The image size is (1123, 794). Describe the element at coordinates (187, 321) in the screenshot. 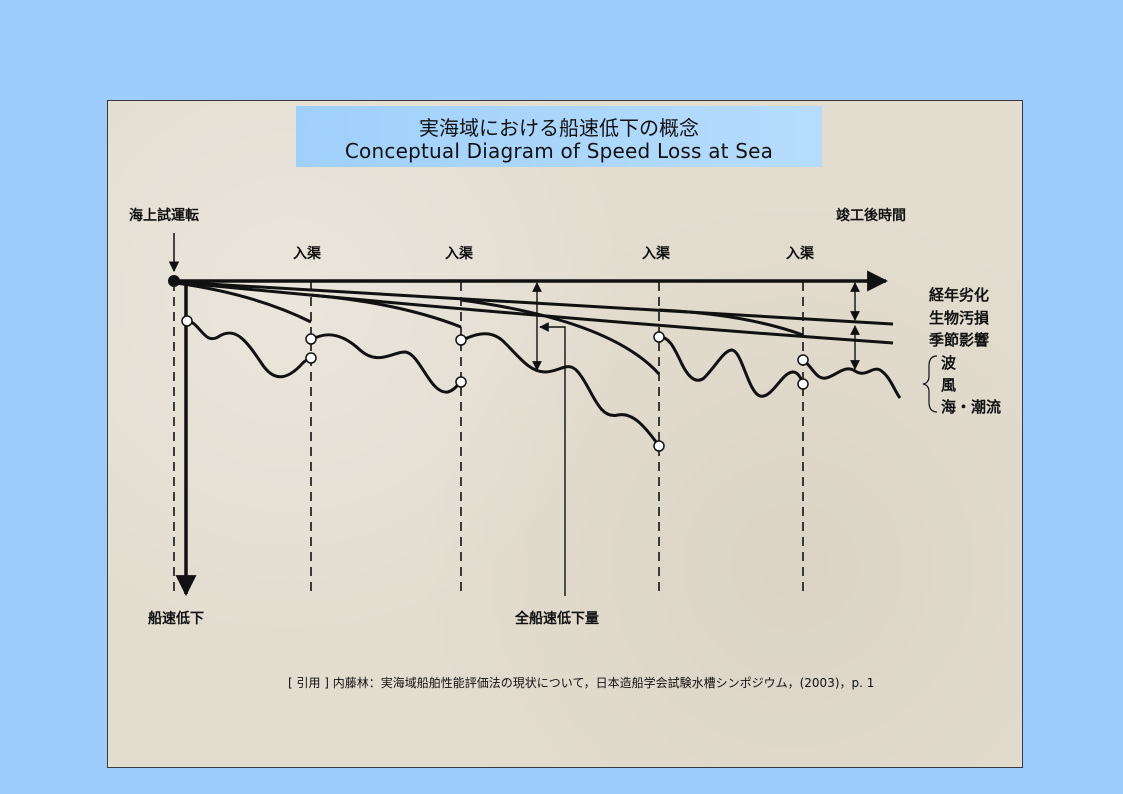

I see `marker-start` at that location.